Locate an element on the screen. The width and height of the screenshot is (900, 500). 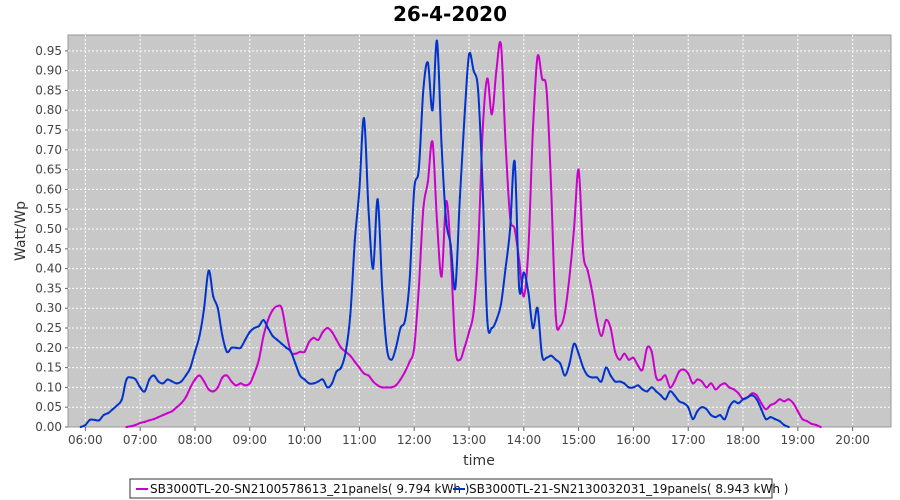
y-tick-label: 0.85 is located at coordinates (48, 90).